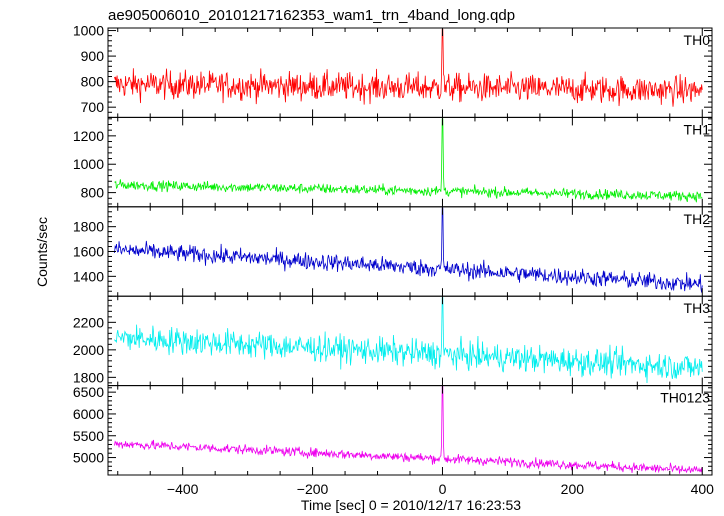 The image size is (724, 516). I want to click on panel-frame-th2, so click(410, 251).